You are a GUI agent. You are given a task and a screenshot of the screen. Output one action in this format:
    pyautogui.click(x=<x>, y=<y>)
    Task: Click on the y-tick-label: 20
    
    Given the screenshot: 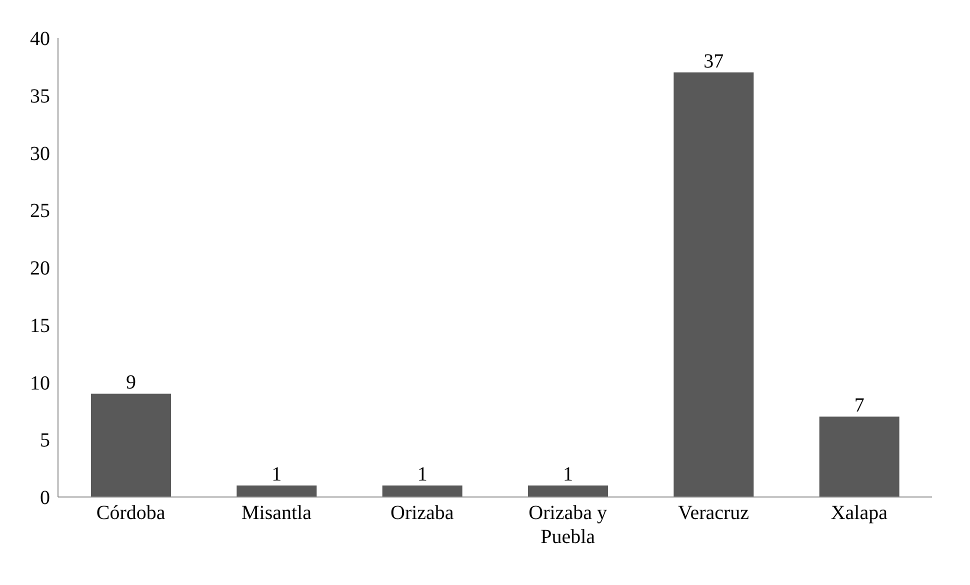 What is the action you would take?
    pyautogui.click(x=40, y=269)
    